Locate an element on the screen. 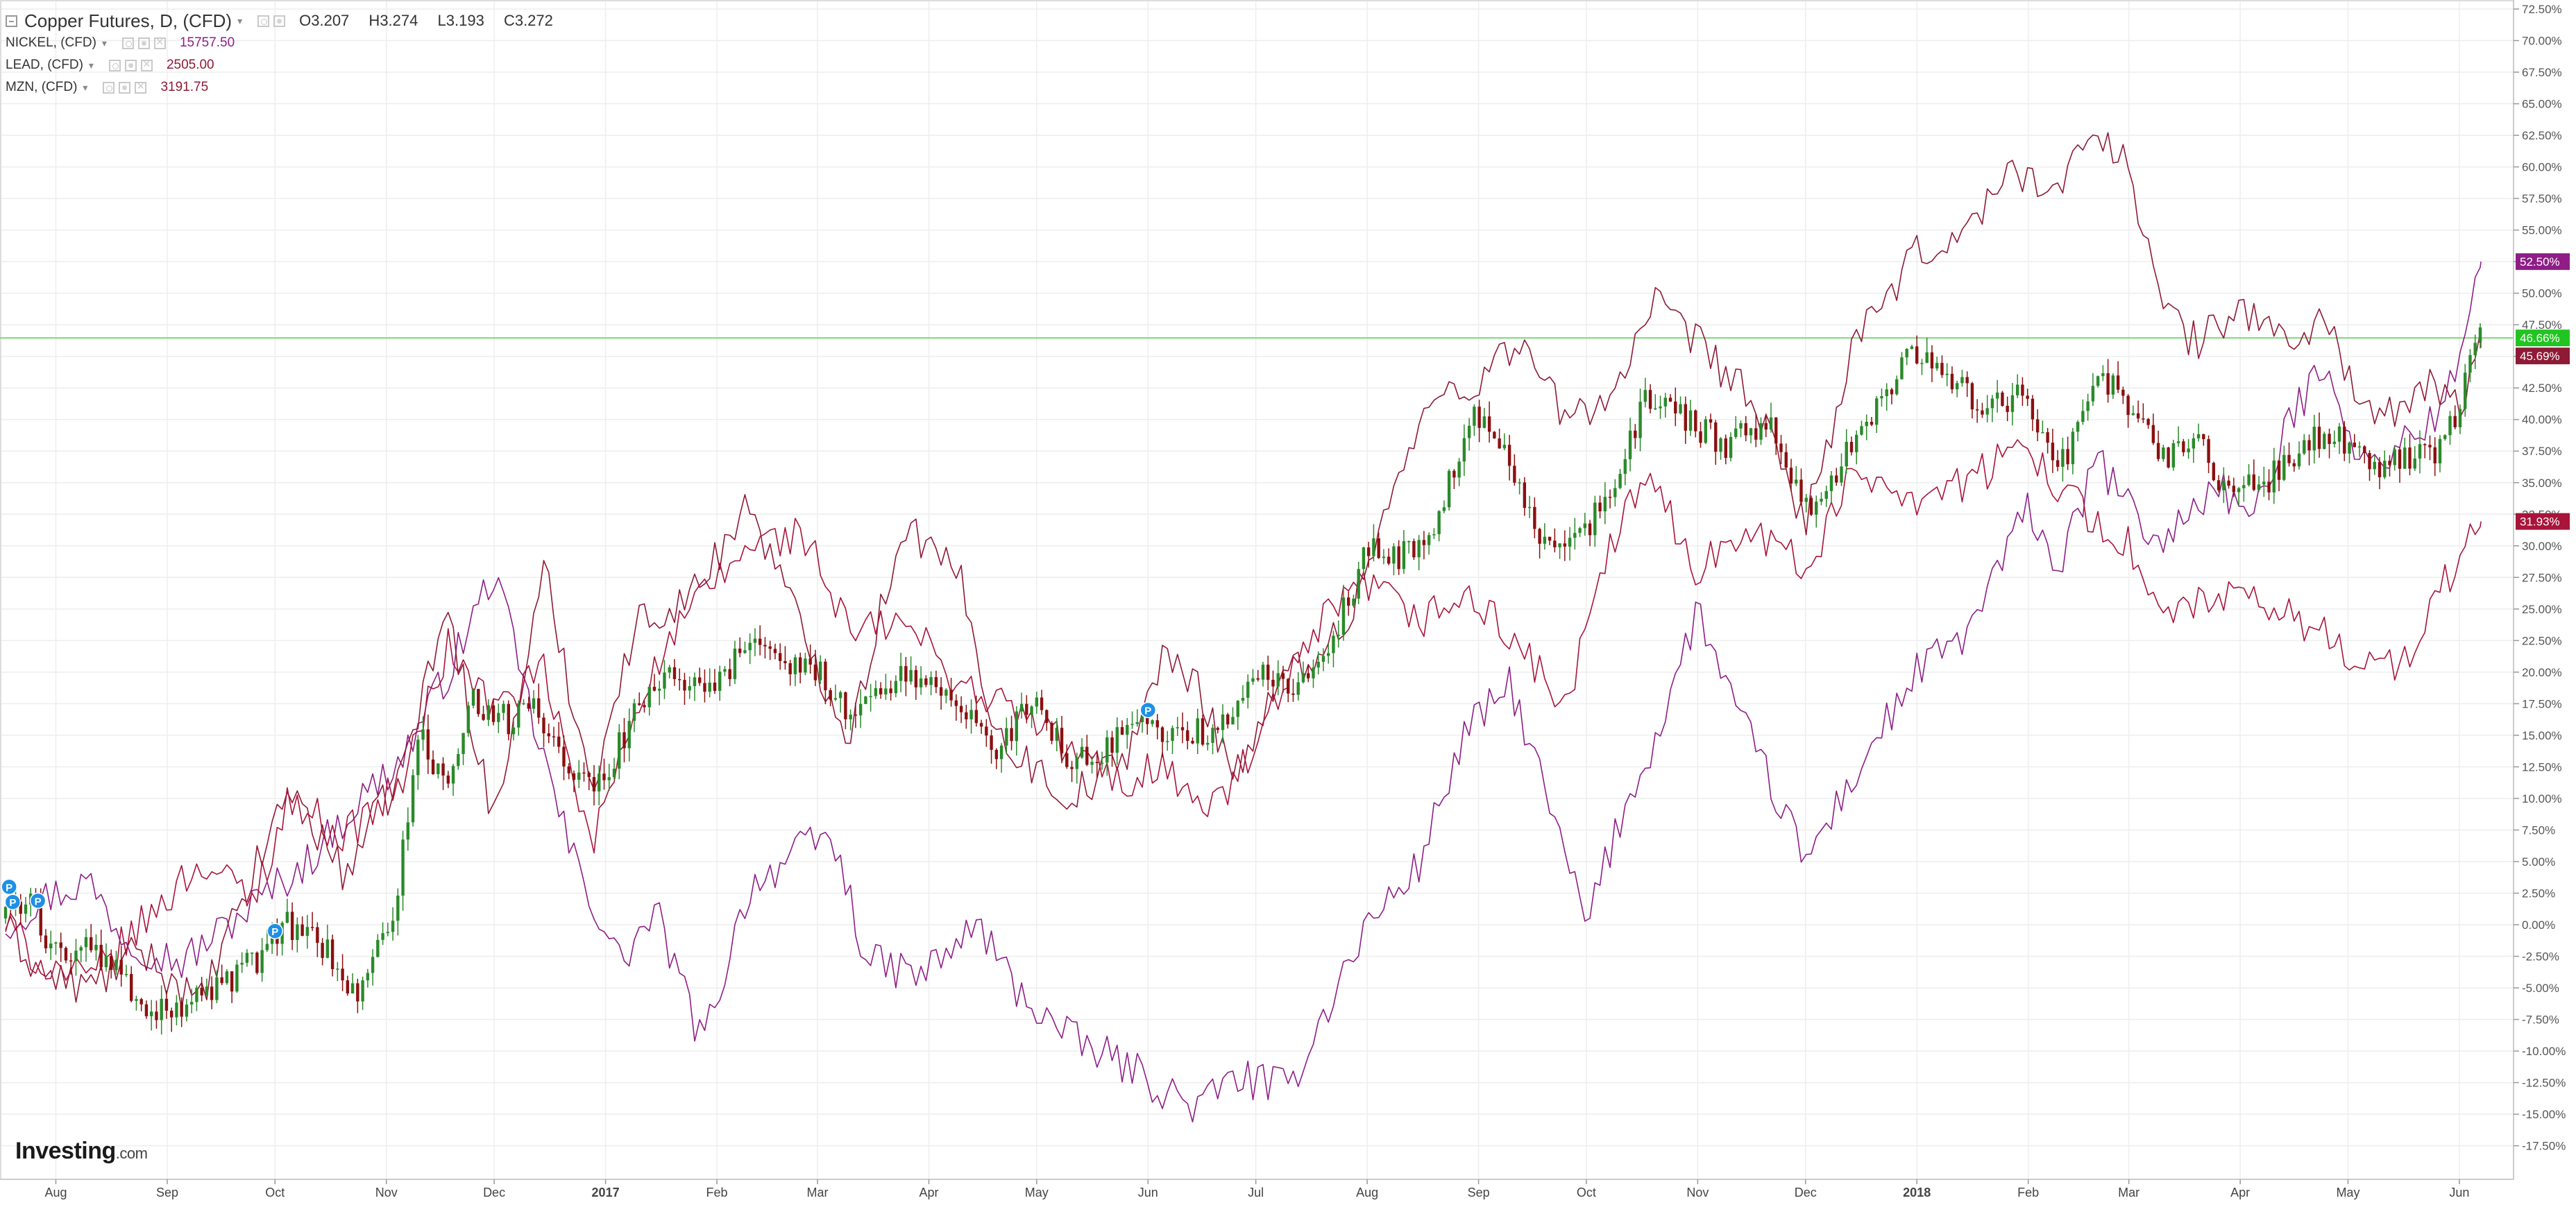 Image resolution: width=2576 pixels, height=1205 pixels. logo-name: Investing is located at coordinates (65, 1151).